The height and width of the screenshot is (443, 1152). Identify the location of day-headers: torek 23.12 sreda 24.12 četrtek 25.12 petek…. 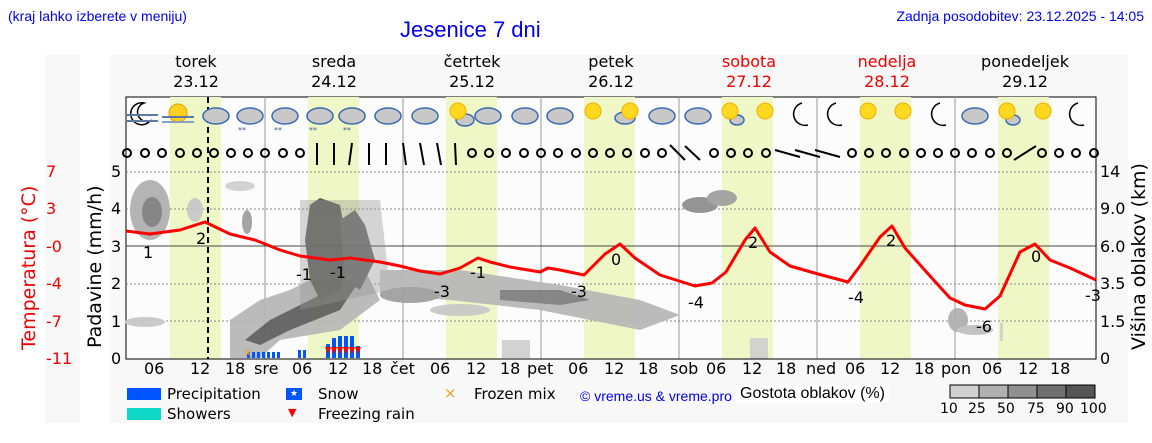
(576, 73).